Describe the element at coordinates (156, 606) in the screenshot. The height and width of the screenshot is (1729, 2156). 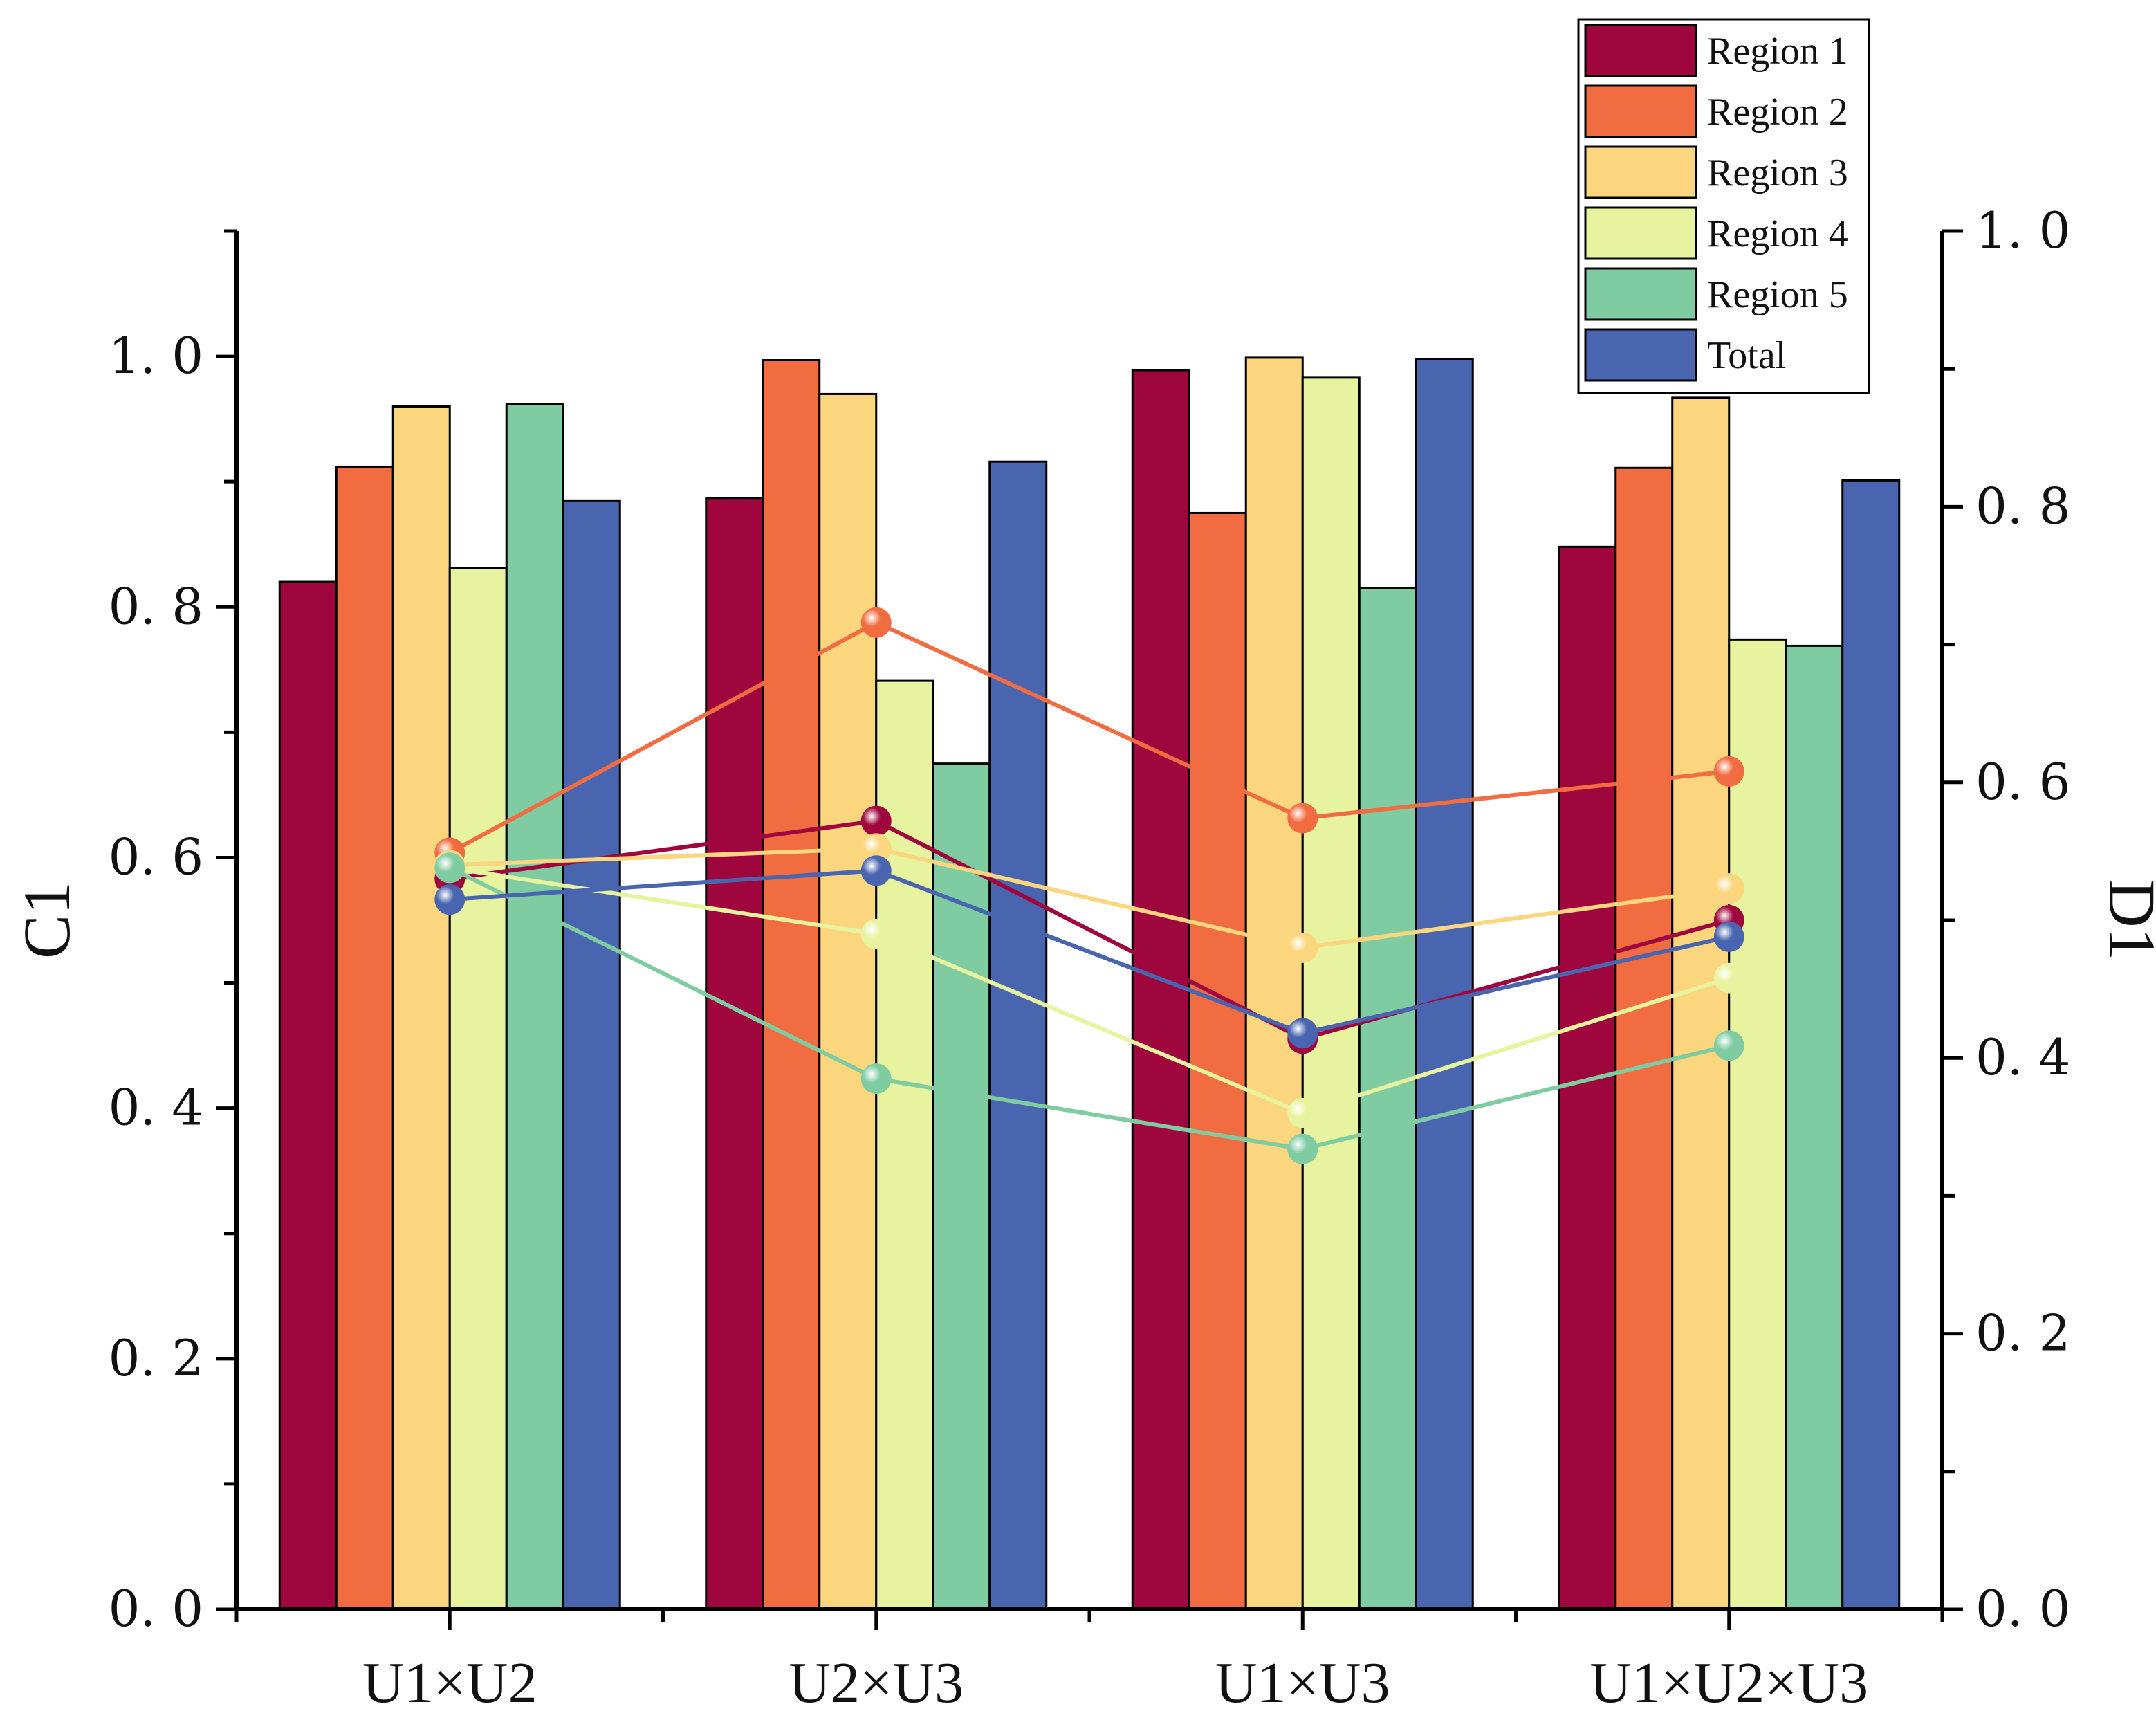
I see `left-tick-label: 0. 8` at that location.